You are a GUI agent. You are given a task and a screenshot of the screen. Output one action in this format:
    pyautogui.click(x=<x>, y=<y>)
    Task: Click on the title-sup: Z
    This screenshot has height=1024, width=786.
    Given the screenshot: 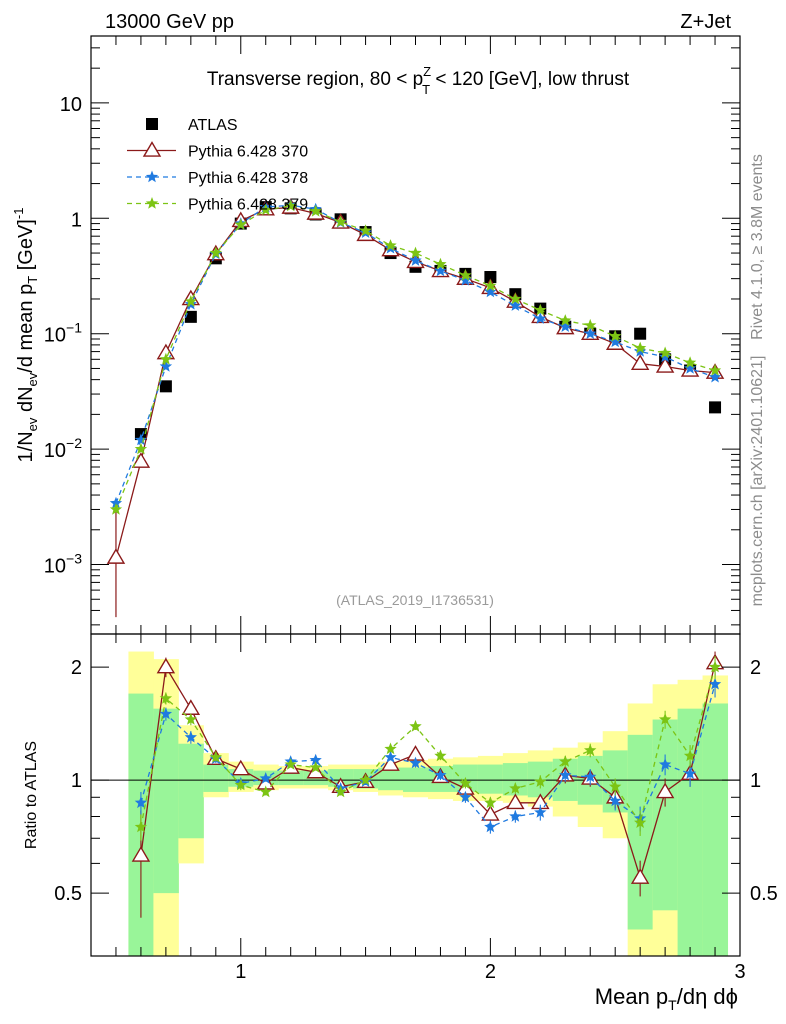 What is the action you would take?
    pyautogui.click(x=427, y=71)
    